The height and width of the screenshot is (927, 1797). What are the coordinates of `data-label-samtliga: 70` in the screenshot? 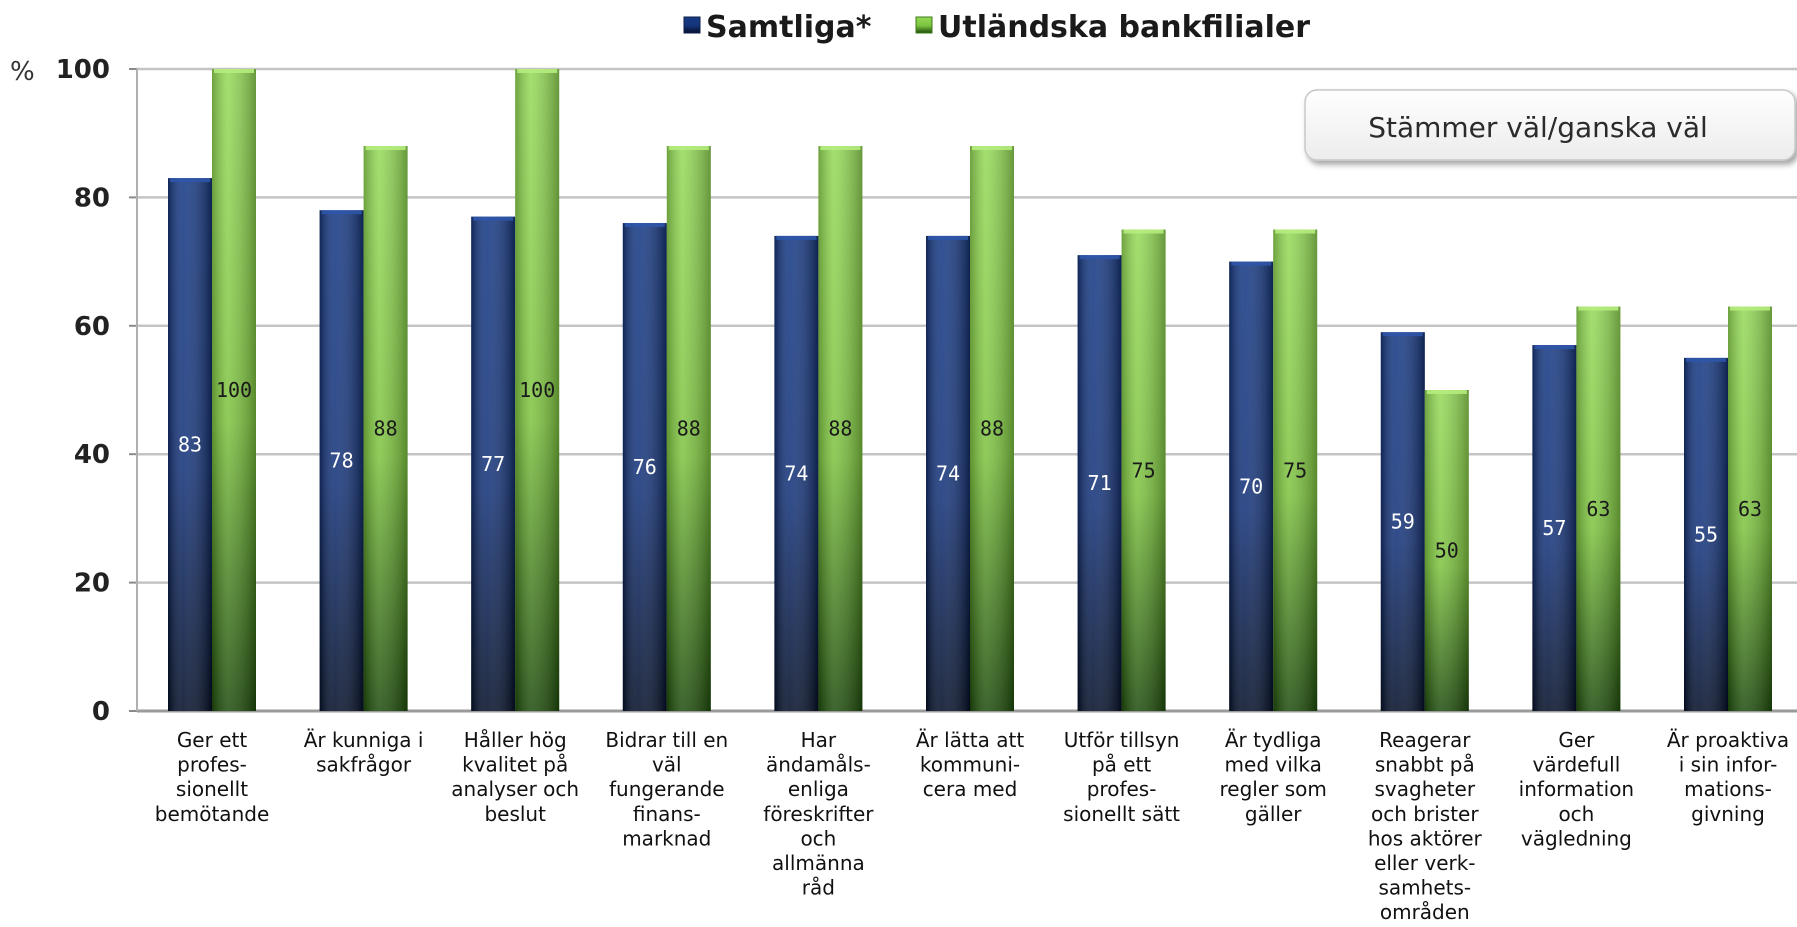 It's located at (1251, 486).